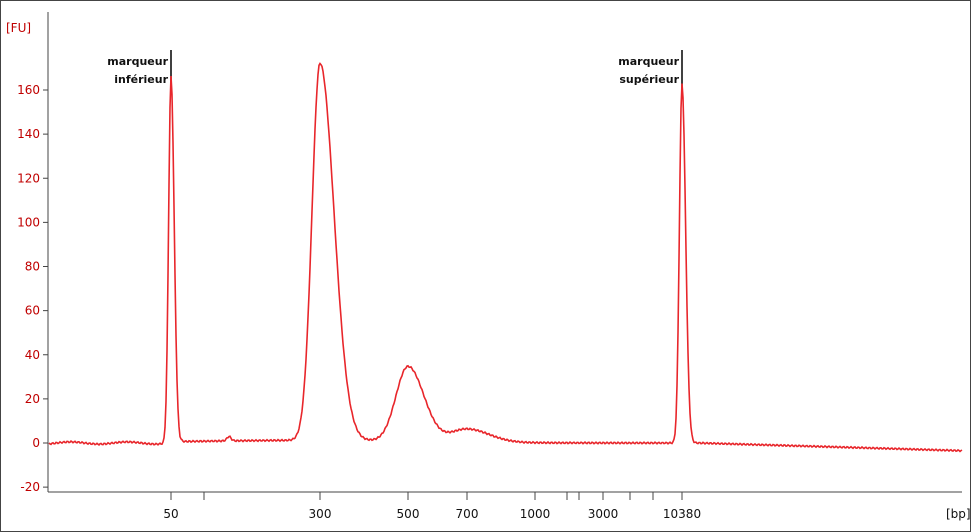  What do you see at coordinates (28, 222) in the screenshot?
I see `y-tick-label: 100` at bounding box center [28, 222].